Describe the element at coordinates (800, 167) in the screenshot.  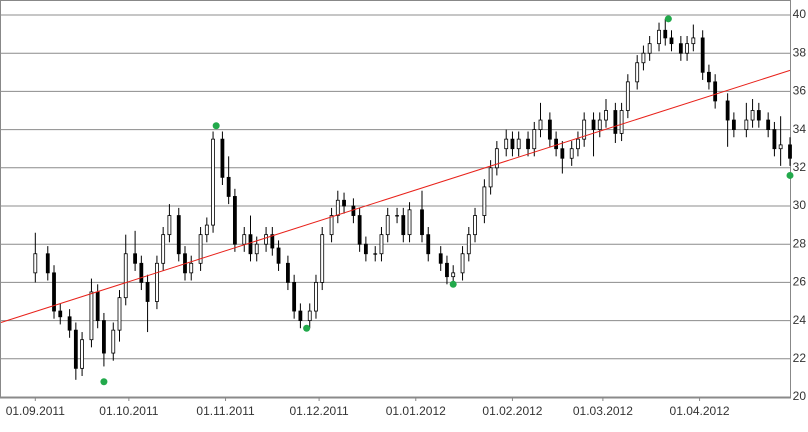
I see `y-tick-label: 32` at that location.